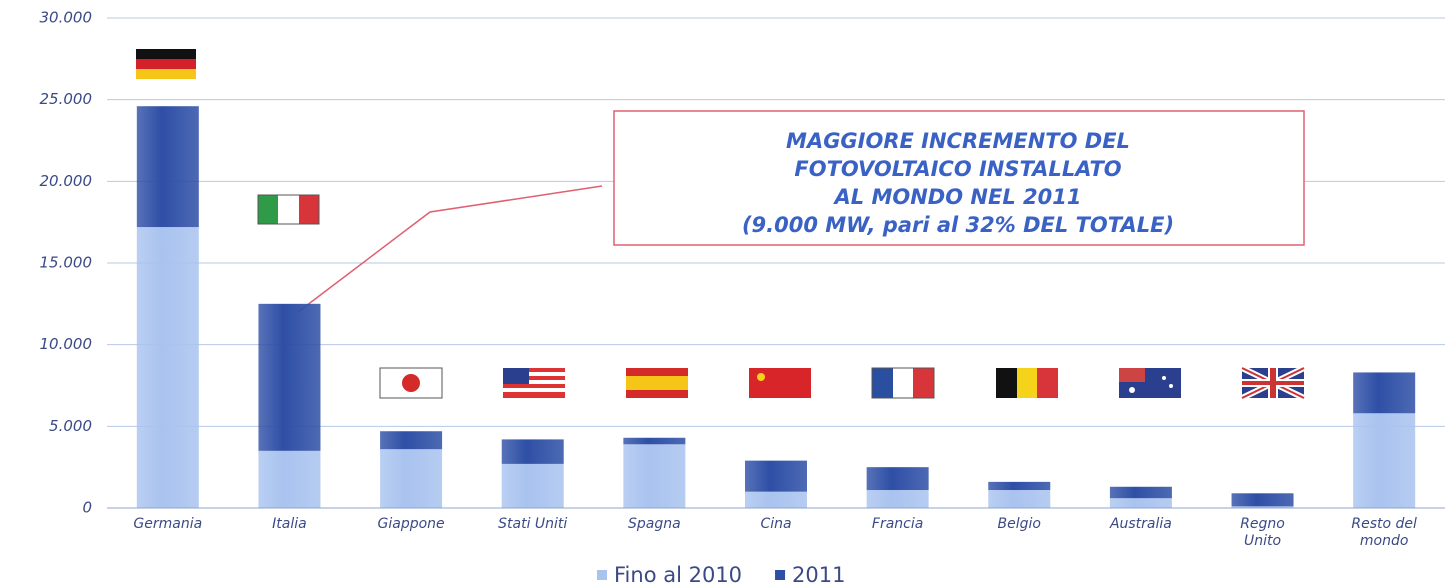  What do you see at coordinates (818, 574) in the screenshot?
I see `legend-label: 2011` at bounding box center [818, 574].